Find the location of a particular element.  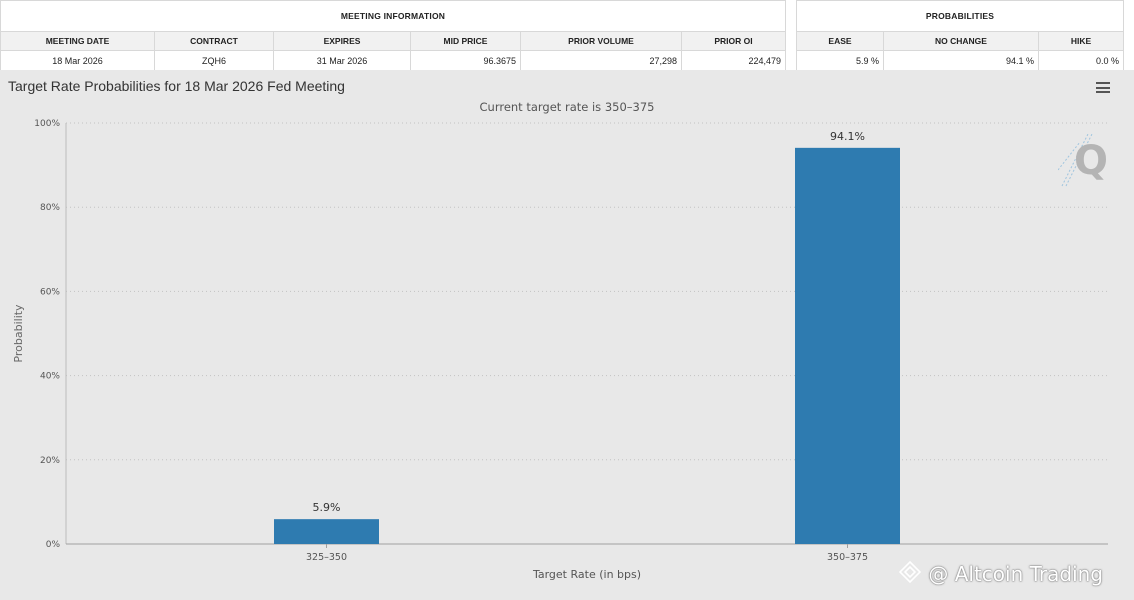

value-hike: 0.0 % is located at coordinates (1081, 60).